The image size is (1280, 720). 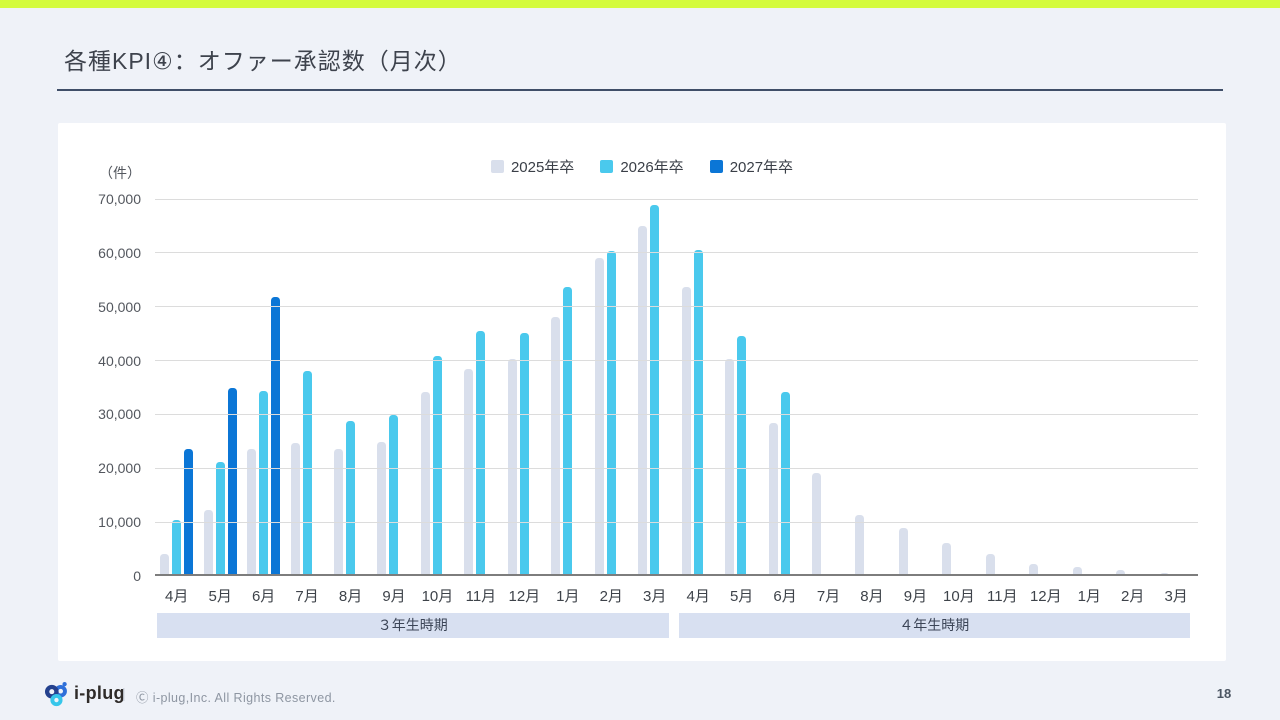 What do you see at coordinates (119, 306) in the screenshot?
I see `y-tick-label: 50,000` at bounding box center [119, 306].